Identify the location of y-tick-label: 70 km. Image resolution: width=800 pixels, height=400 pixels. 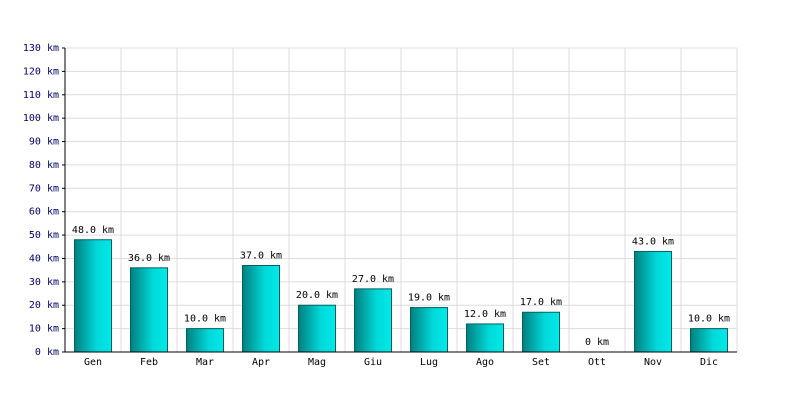
(44, 188).